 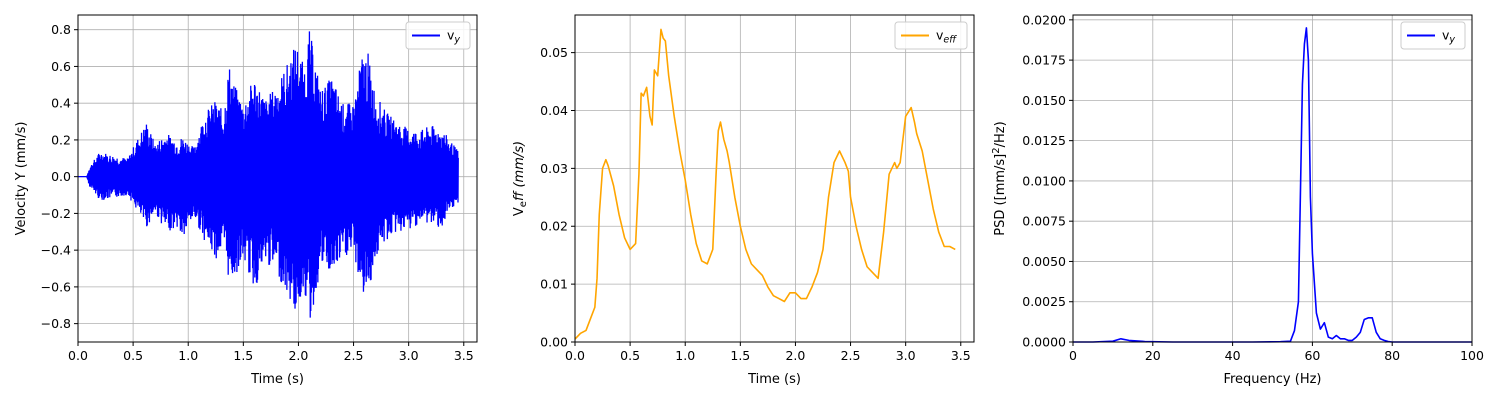 I want to click on x-tick-label: 40, so click(x=1233, y=355).